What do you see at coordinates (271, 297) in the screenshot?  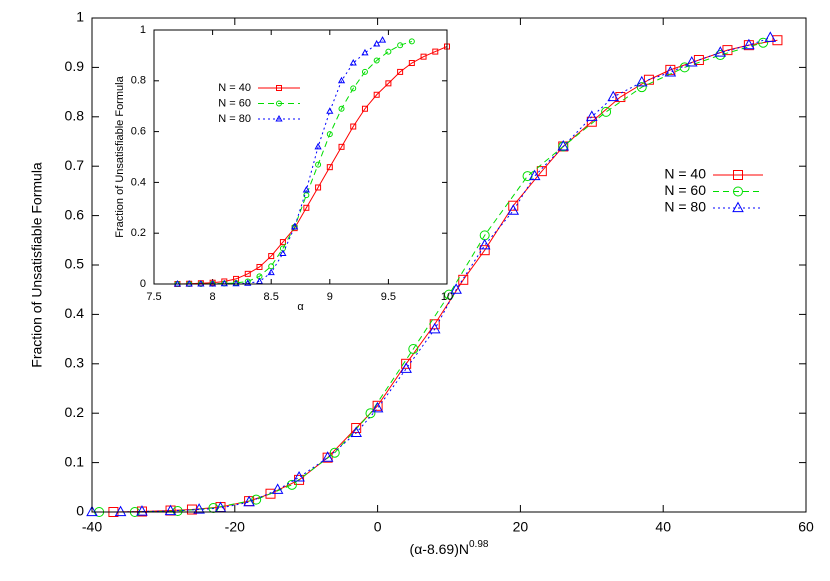 I see `x-tick-label: 8.5` at bounding box center [271, 297].